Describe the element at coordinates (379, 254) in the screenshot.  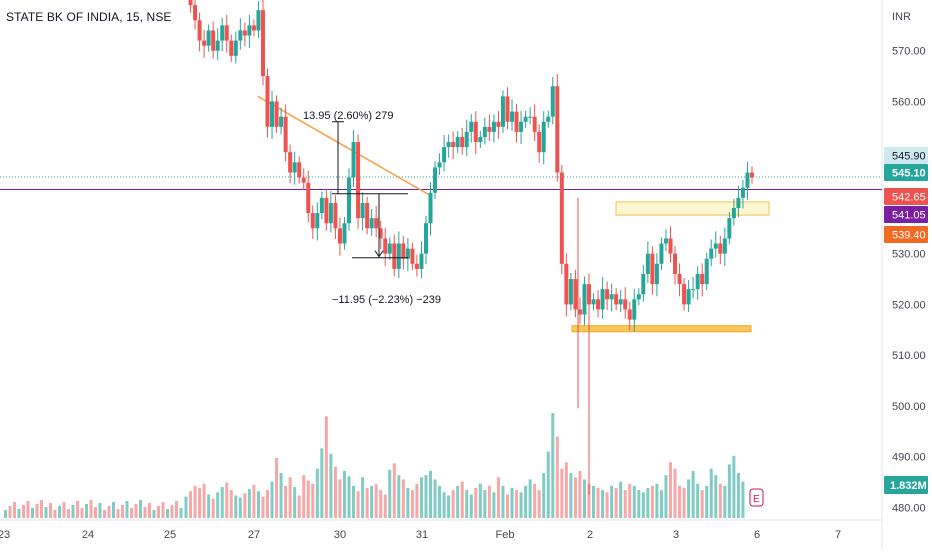
I see `measure-arrow` at that location.